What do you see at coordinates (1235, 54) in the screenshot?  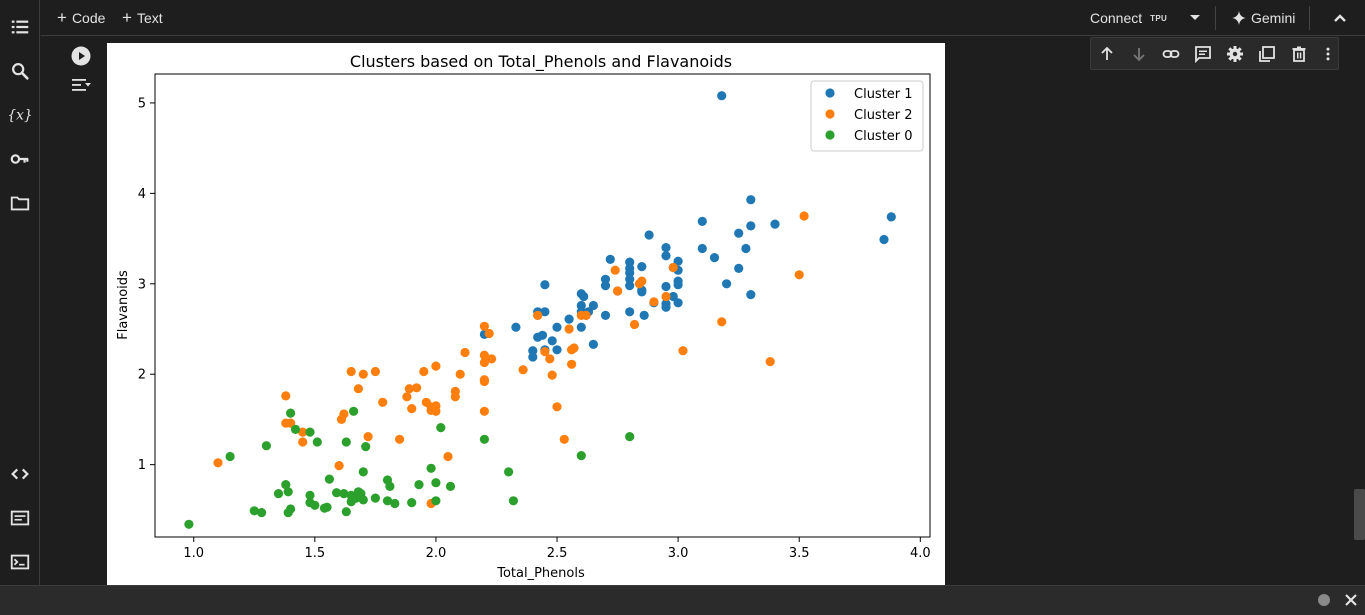 I see `settings-gear-icon` at bounding box center [1235, 54].